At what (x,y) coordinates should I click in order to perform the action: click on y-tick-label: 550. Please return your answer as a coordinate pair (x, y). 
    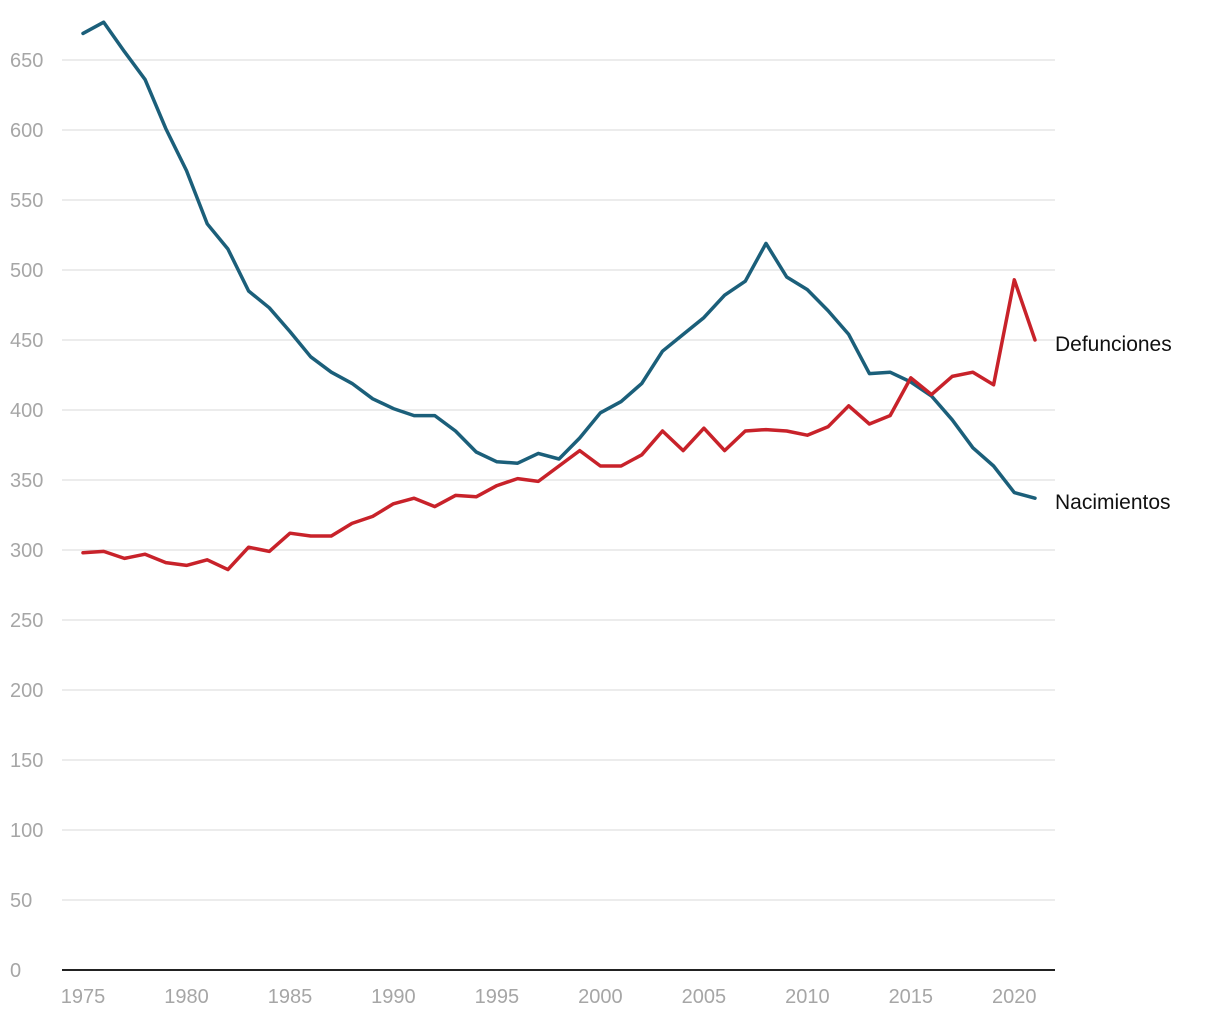
    Looking at the image, I should click on (26, 201).